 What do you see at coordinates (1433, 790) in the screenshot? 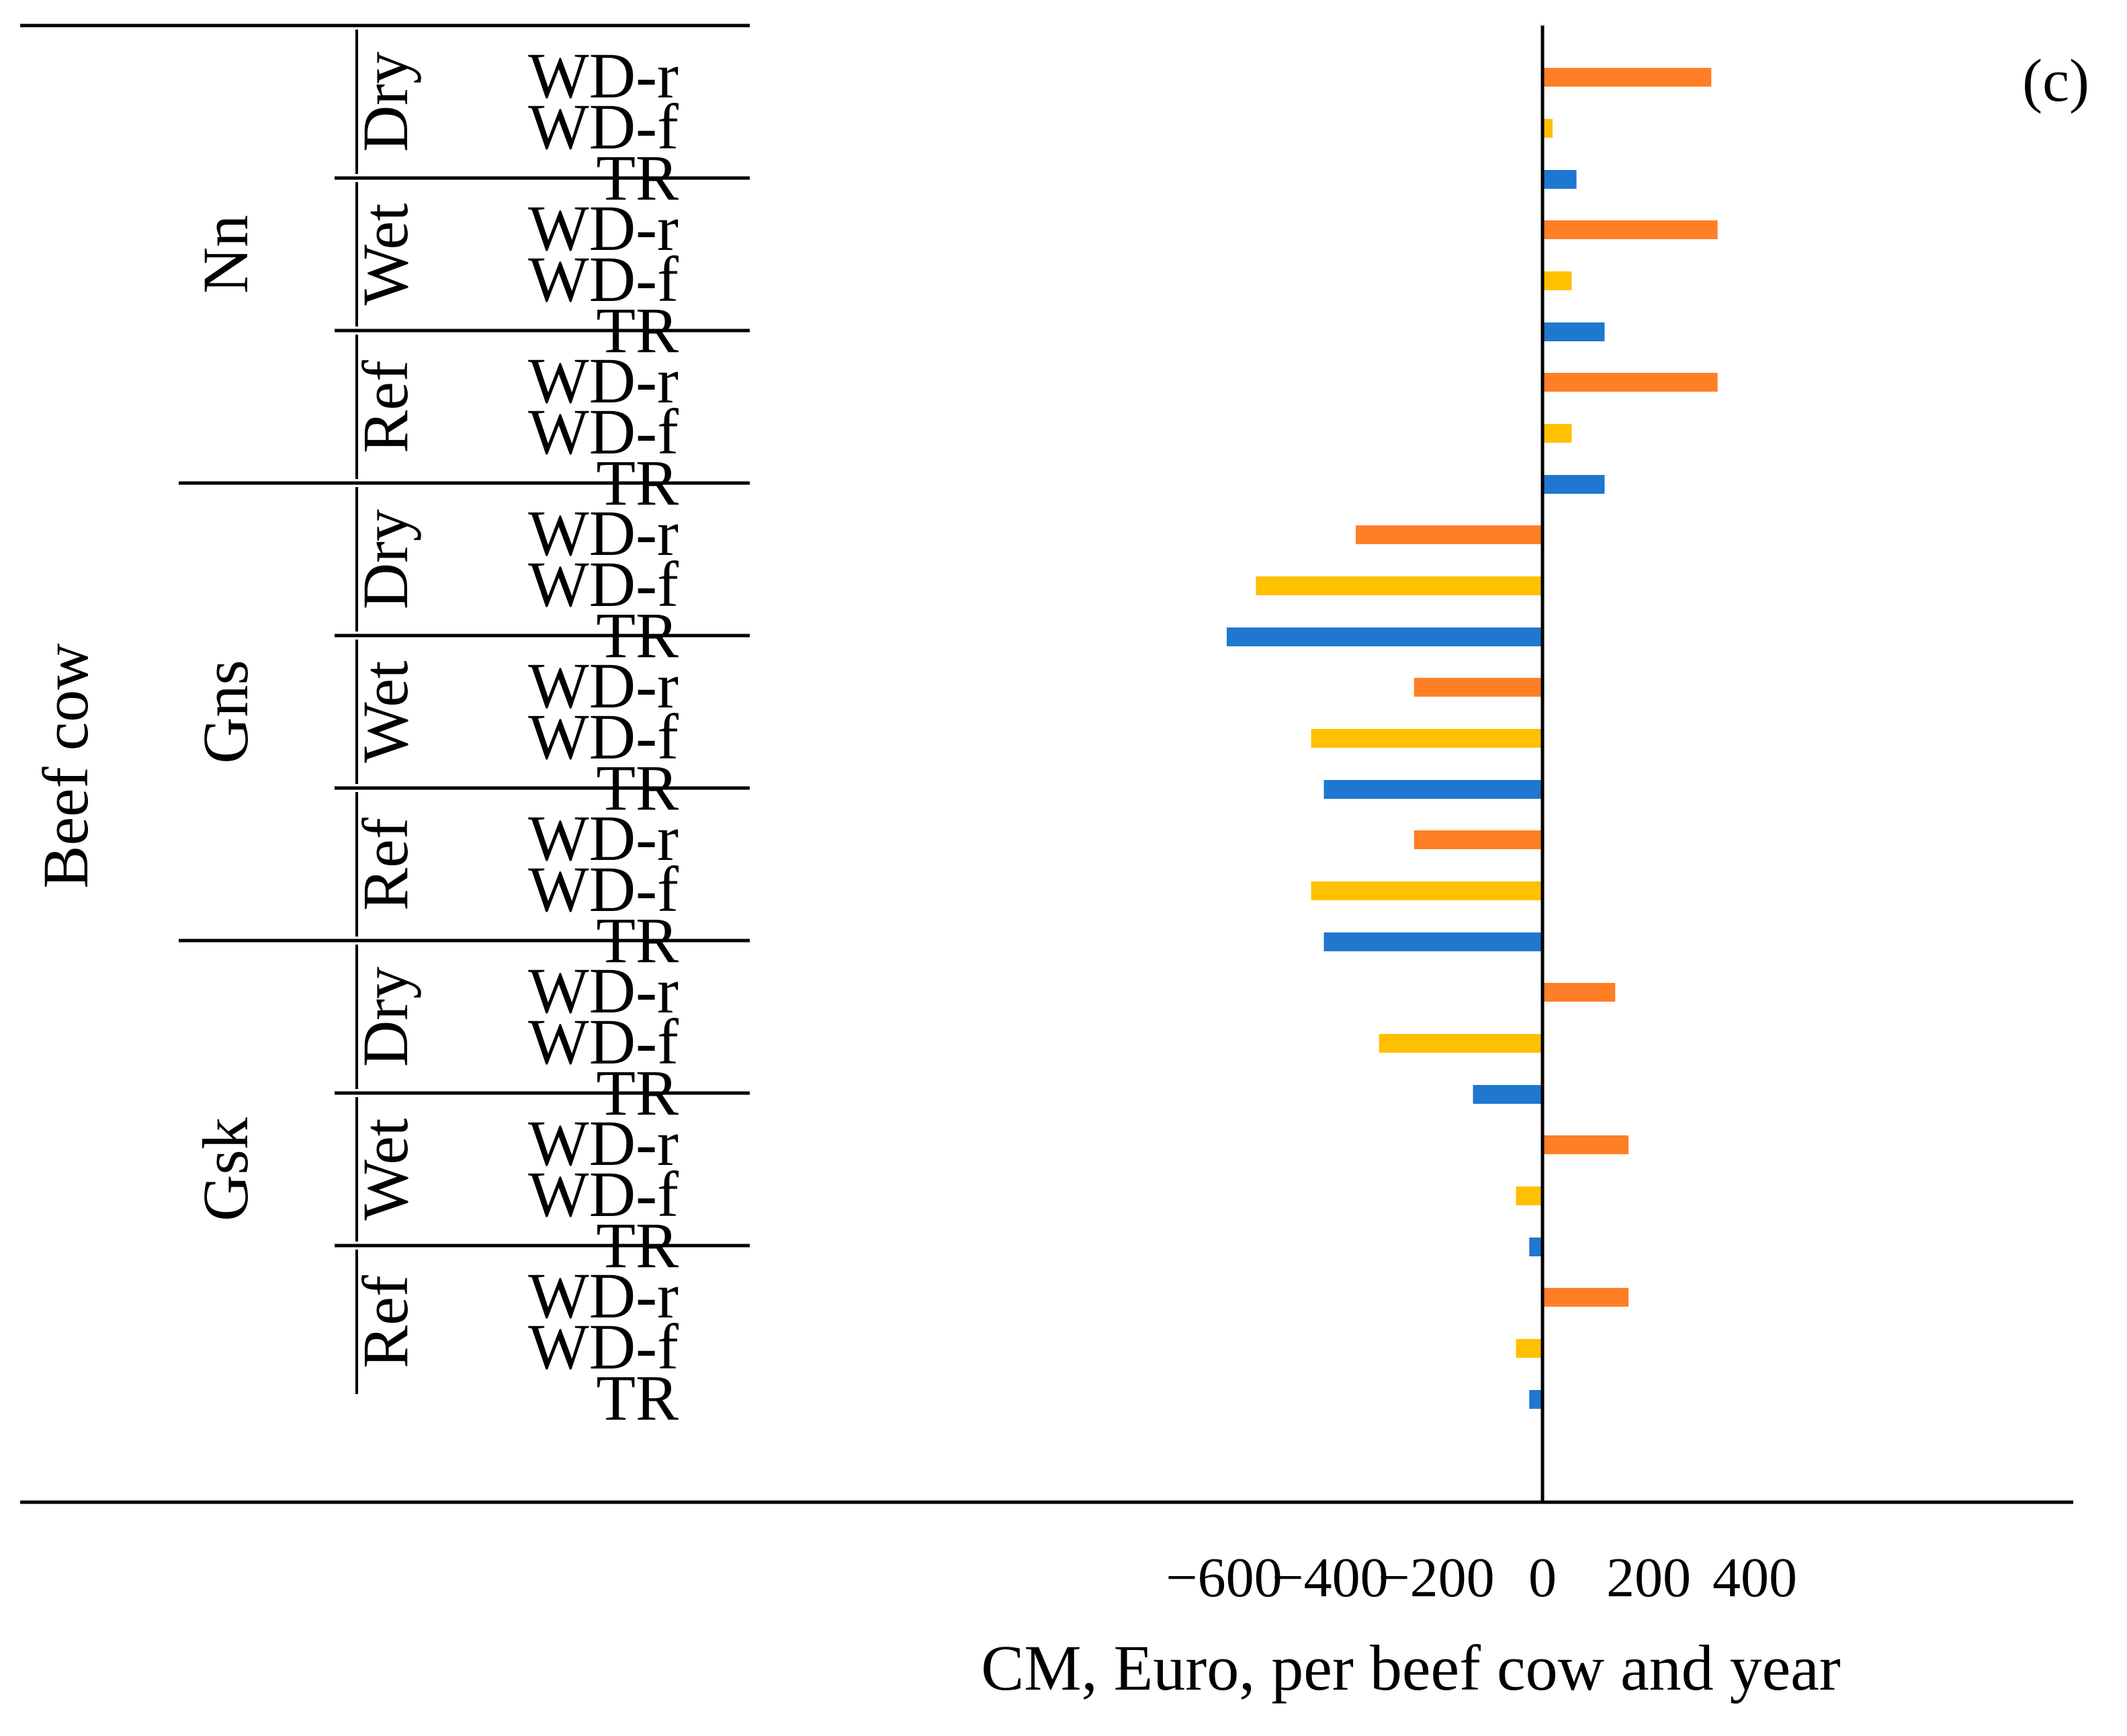
I see `bar-gns-wet-tr` at bounding box center [1433, 790].